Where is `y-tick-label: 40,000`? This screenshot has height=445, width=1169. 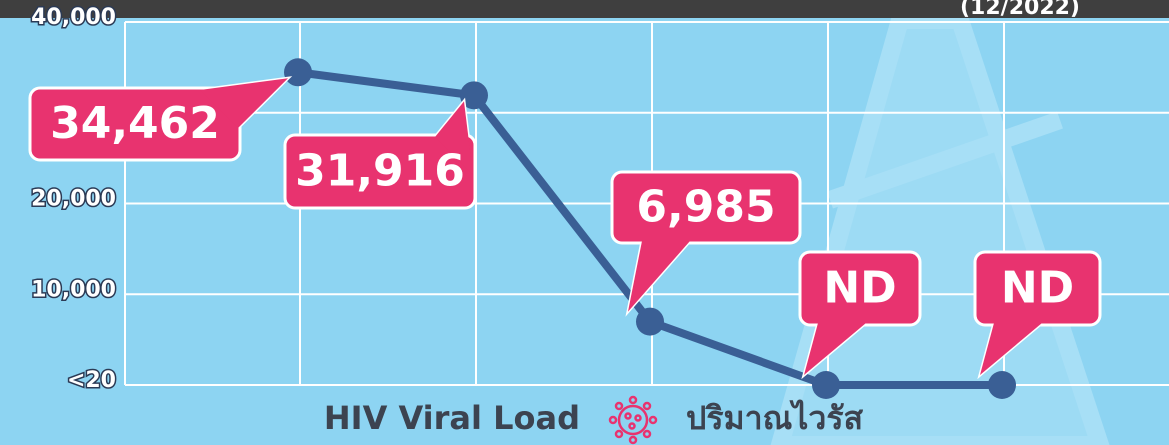 y-tick-label: 40,000 is located at coordinates (73, 17).